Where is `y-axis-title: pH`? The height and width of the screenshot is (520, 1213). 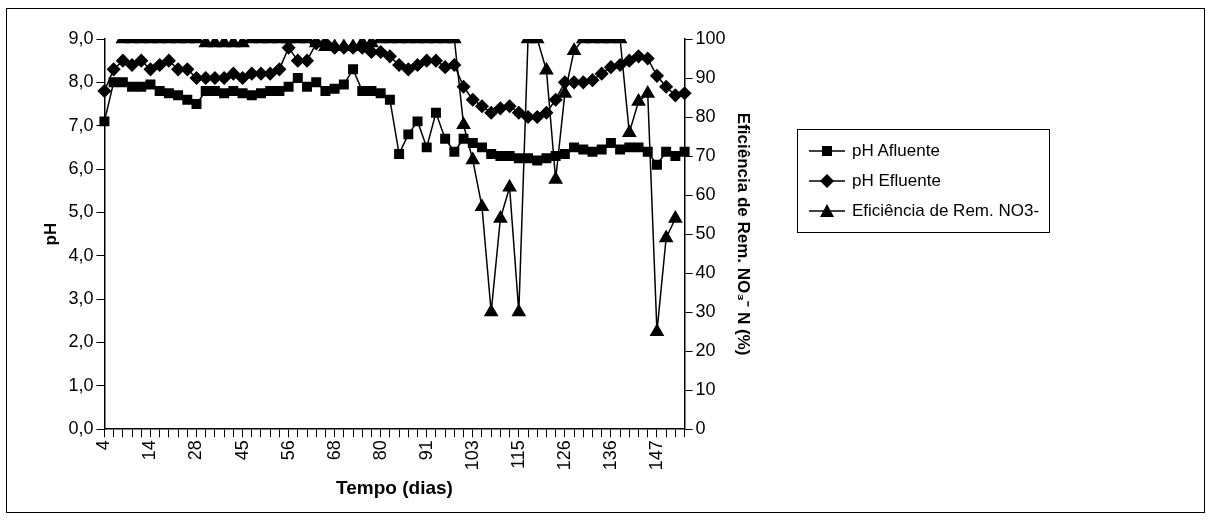
y-axis-title: pH is located at coordinates (50, 234).